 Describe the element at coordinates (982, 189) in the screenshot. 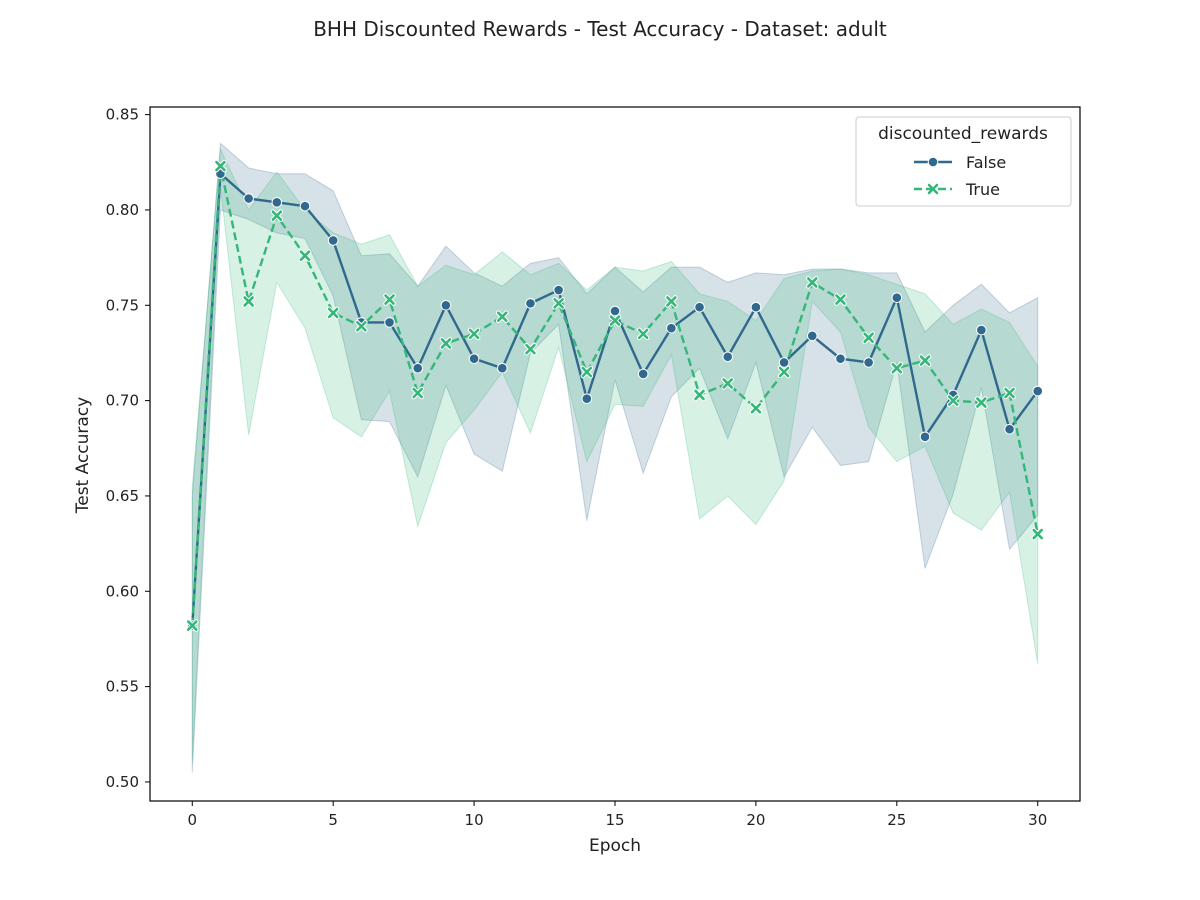

I see `legend-label-true: True` at that location.